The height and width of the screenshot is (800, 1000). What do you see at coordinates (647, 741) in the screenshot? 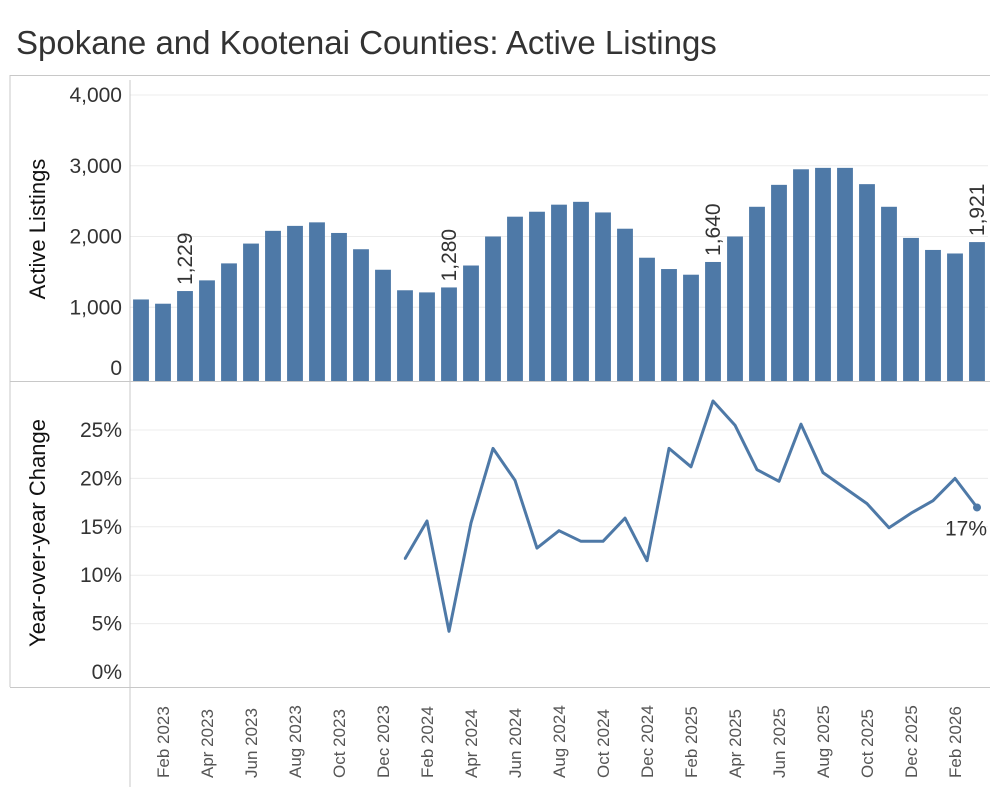
I see `x-tick-label: Dec 2024` at bounding box center [647, 741].